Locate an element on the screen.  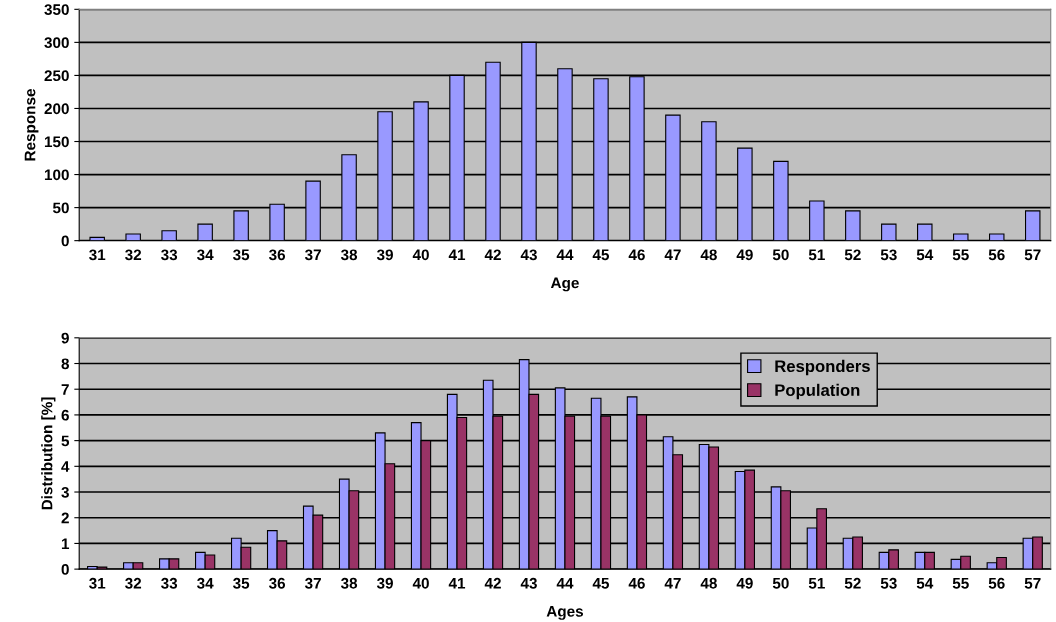
y-axis-title: Response is located at coordinates (31, 125).